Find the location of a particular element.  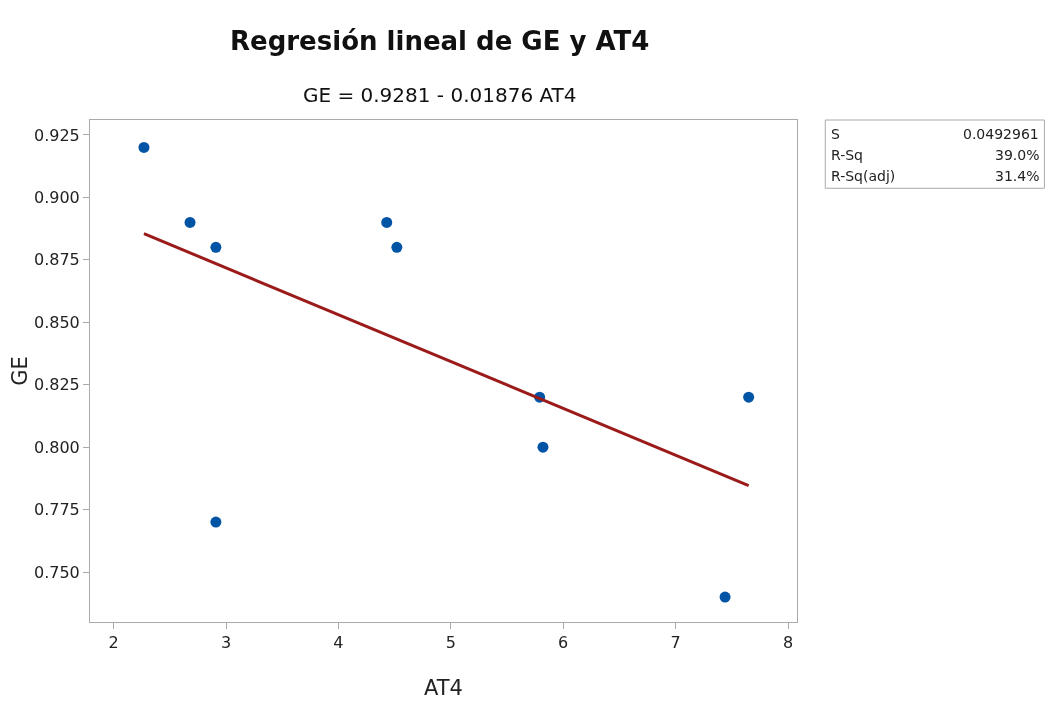

y-tick-label: 0.825 is located at coordinates (56, 385).